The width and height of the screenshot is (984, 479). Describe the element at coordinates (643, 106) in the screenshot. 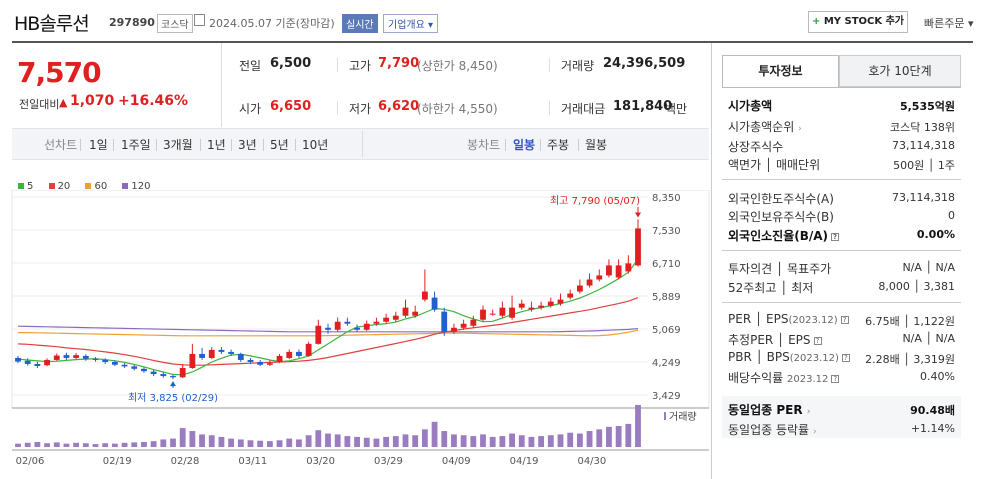

I see `amount-value: 181,840` at that location.